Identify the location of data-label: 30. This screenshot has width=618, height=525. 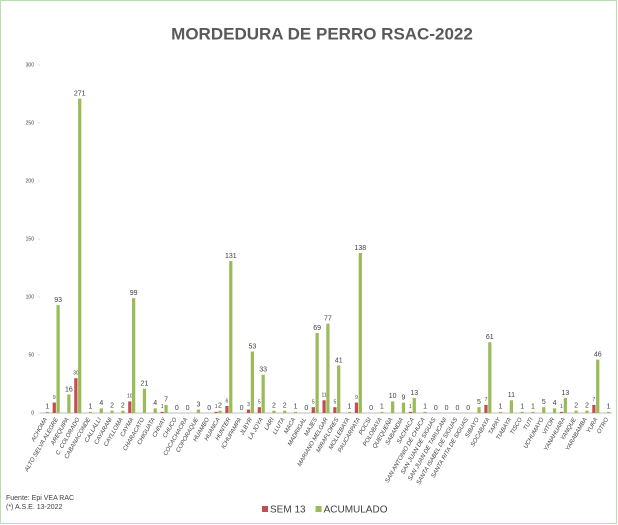
(76, 374).